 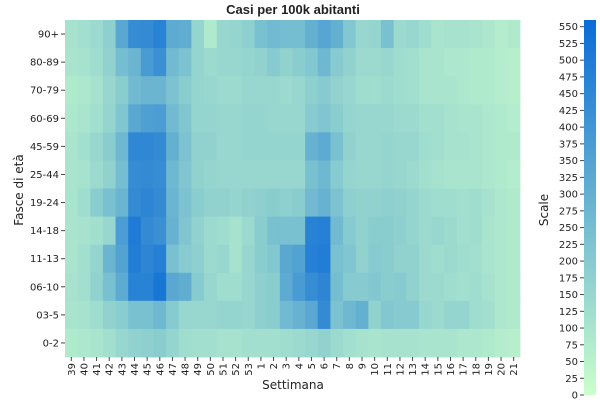 What do you see at coordinates (173, 369) in the screenshot?
I see `x-tick-label: 47` at bounding box center [173, 369].